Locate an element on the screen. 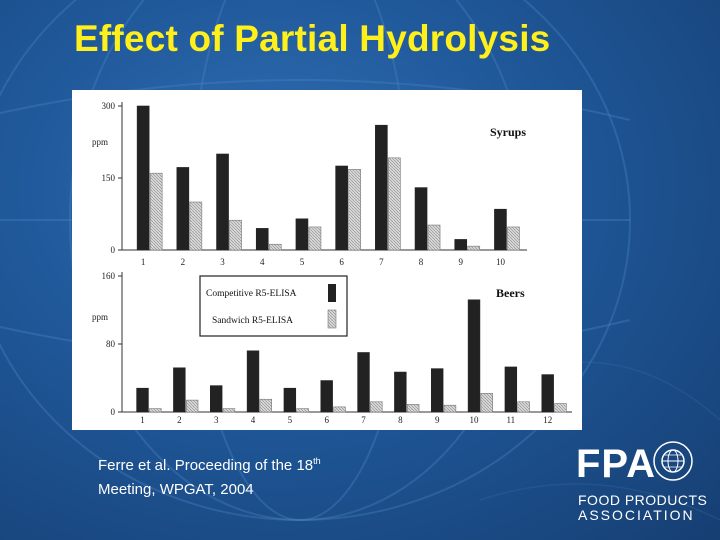 This screenshot has height=540, width=720. panel2-x-tick-label: 5 is located at coordinates (290, 420).